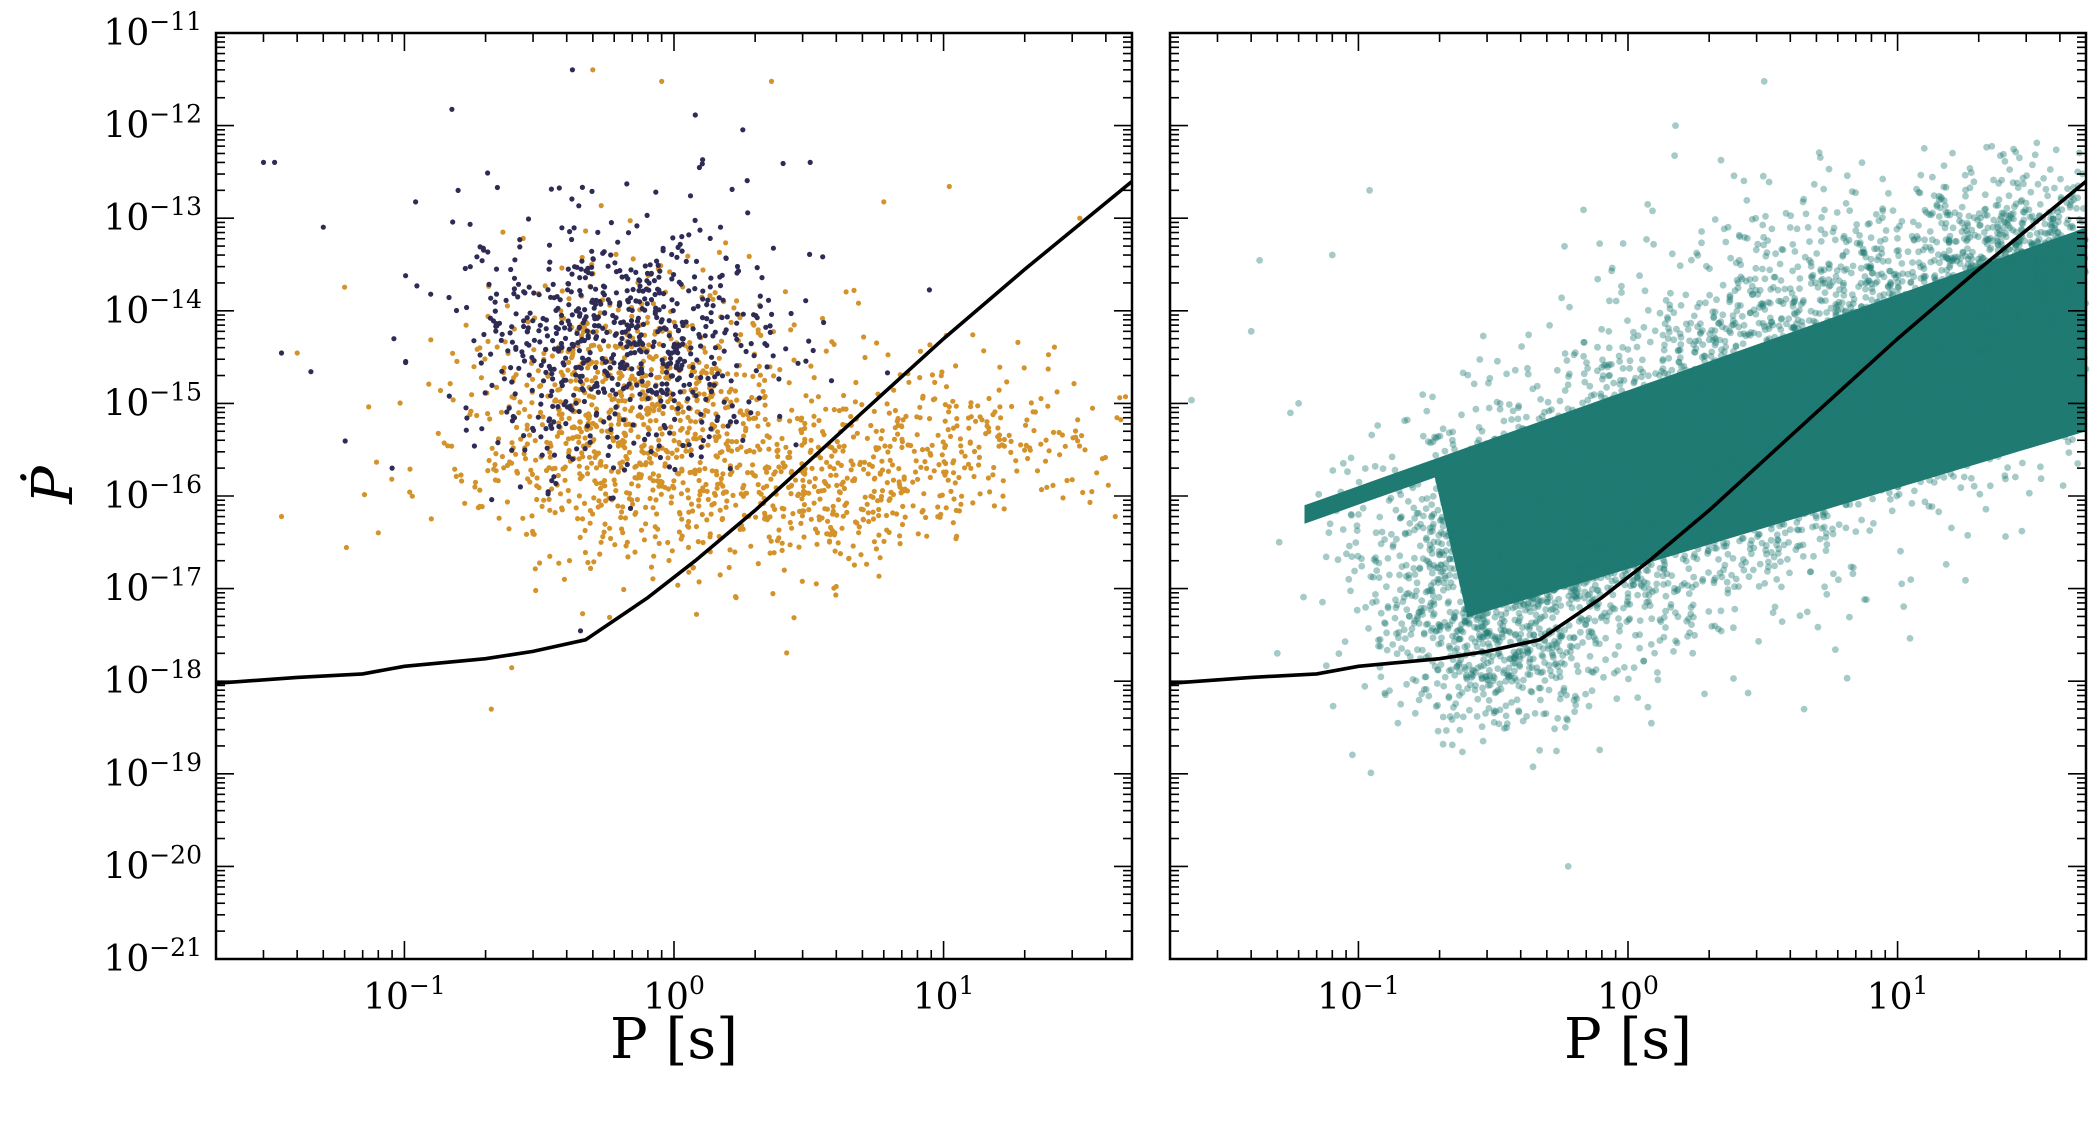 The height and width of the screenshot is (1122, 2095). Describe the element at coordinates (152, 956) in the screenshot. I see `y-tick-label: 10−21` at that location.